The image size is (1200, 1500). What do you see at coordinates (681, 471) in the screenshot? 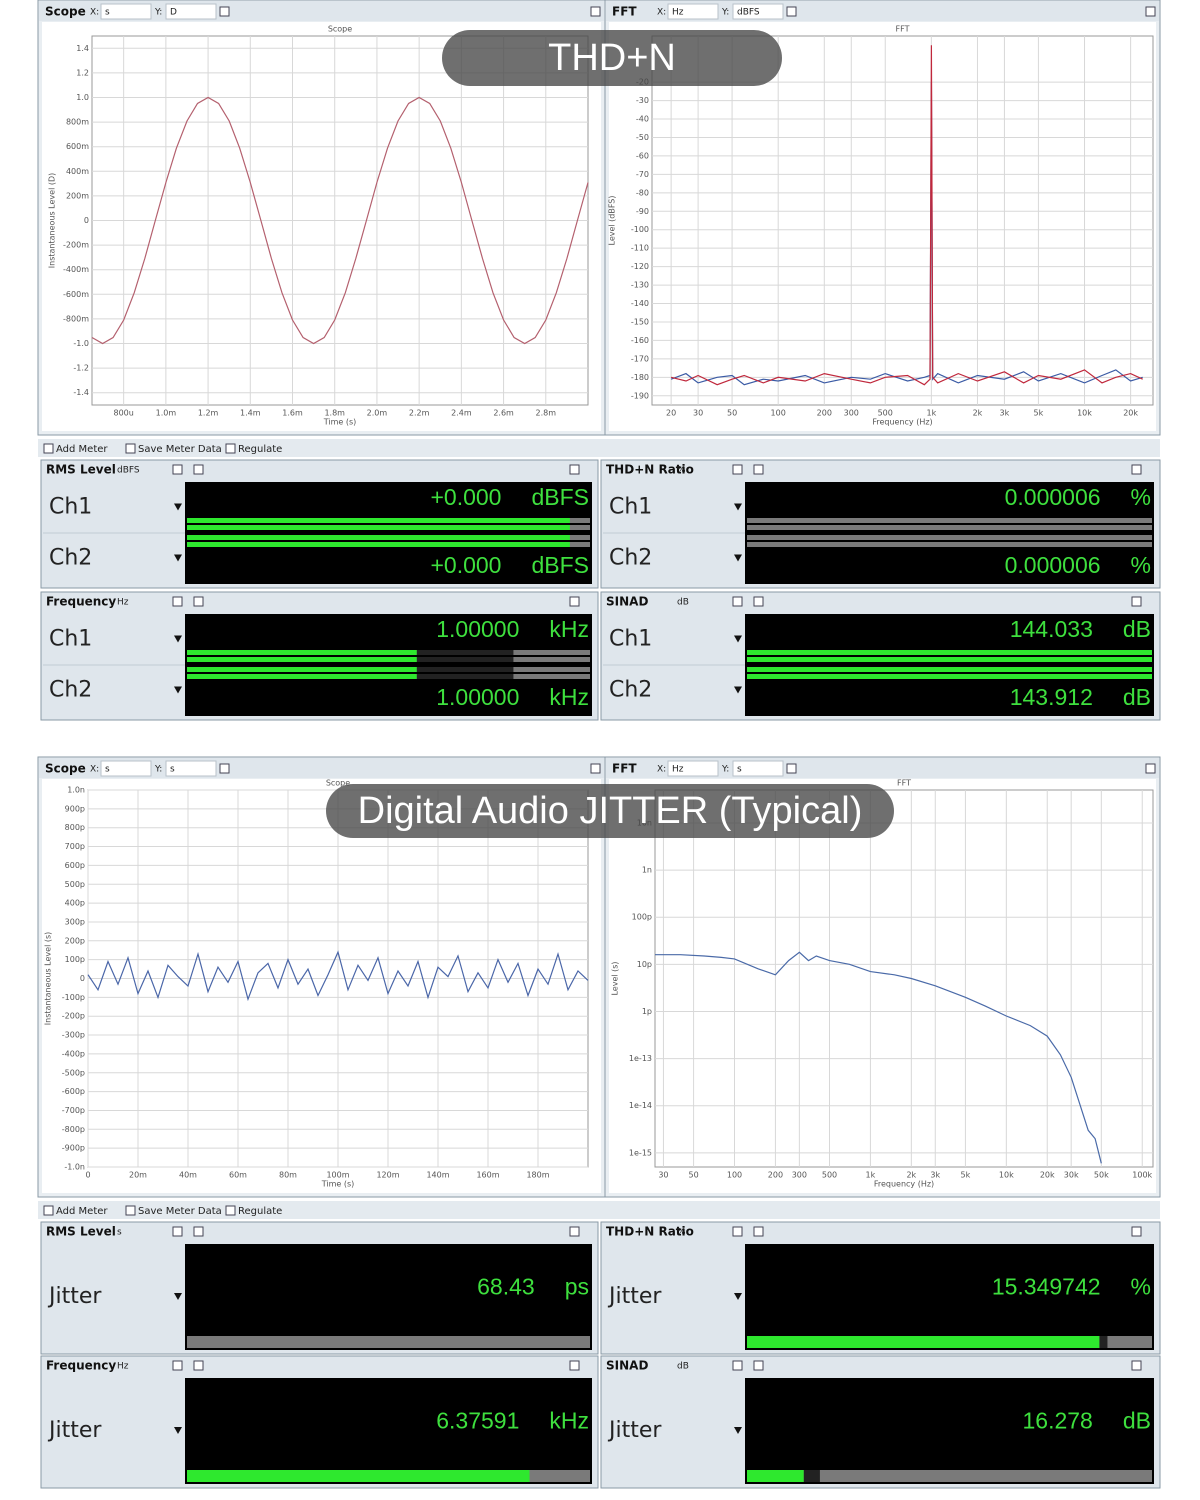
I see `meter-unit: %` at bounding box center [681, 471].